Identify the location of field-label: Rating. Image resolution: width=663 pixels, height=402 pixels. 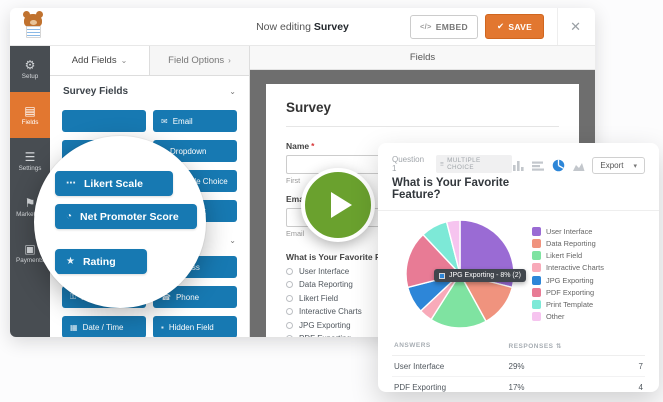
(99, 261).